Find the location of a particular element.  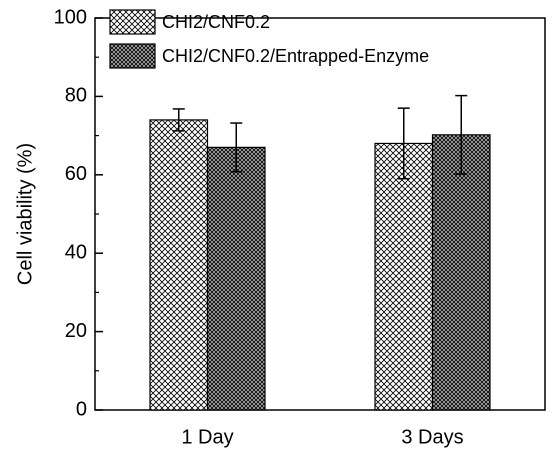

y-tick-label: 100 is located at coordinates (70, 17).